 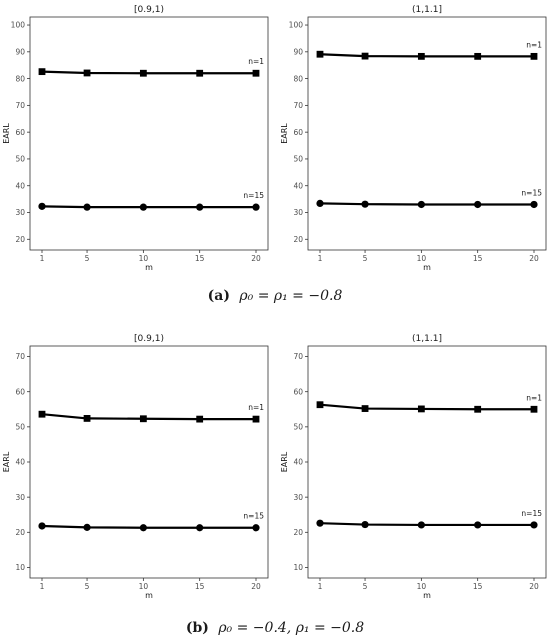 I want to click on caption-a: (a) ρ₀ = ρ₁ = −0.8, so click(x=275, y=296).